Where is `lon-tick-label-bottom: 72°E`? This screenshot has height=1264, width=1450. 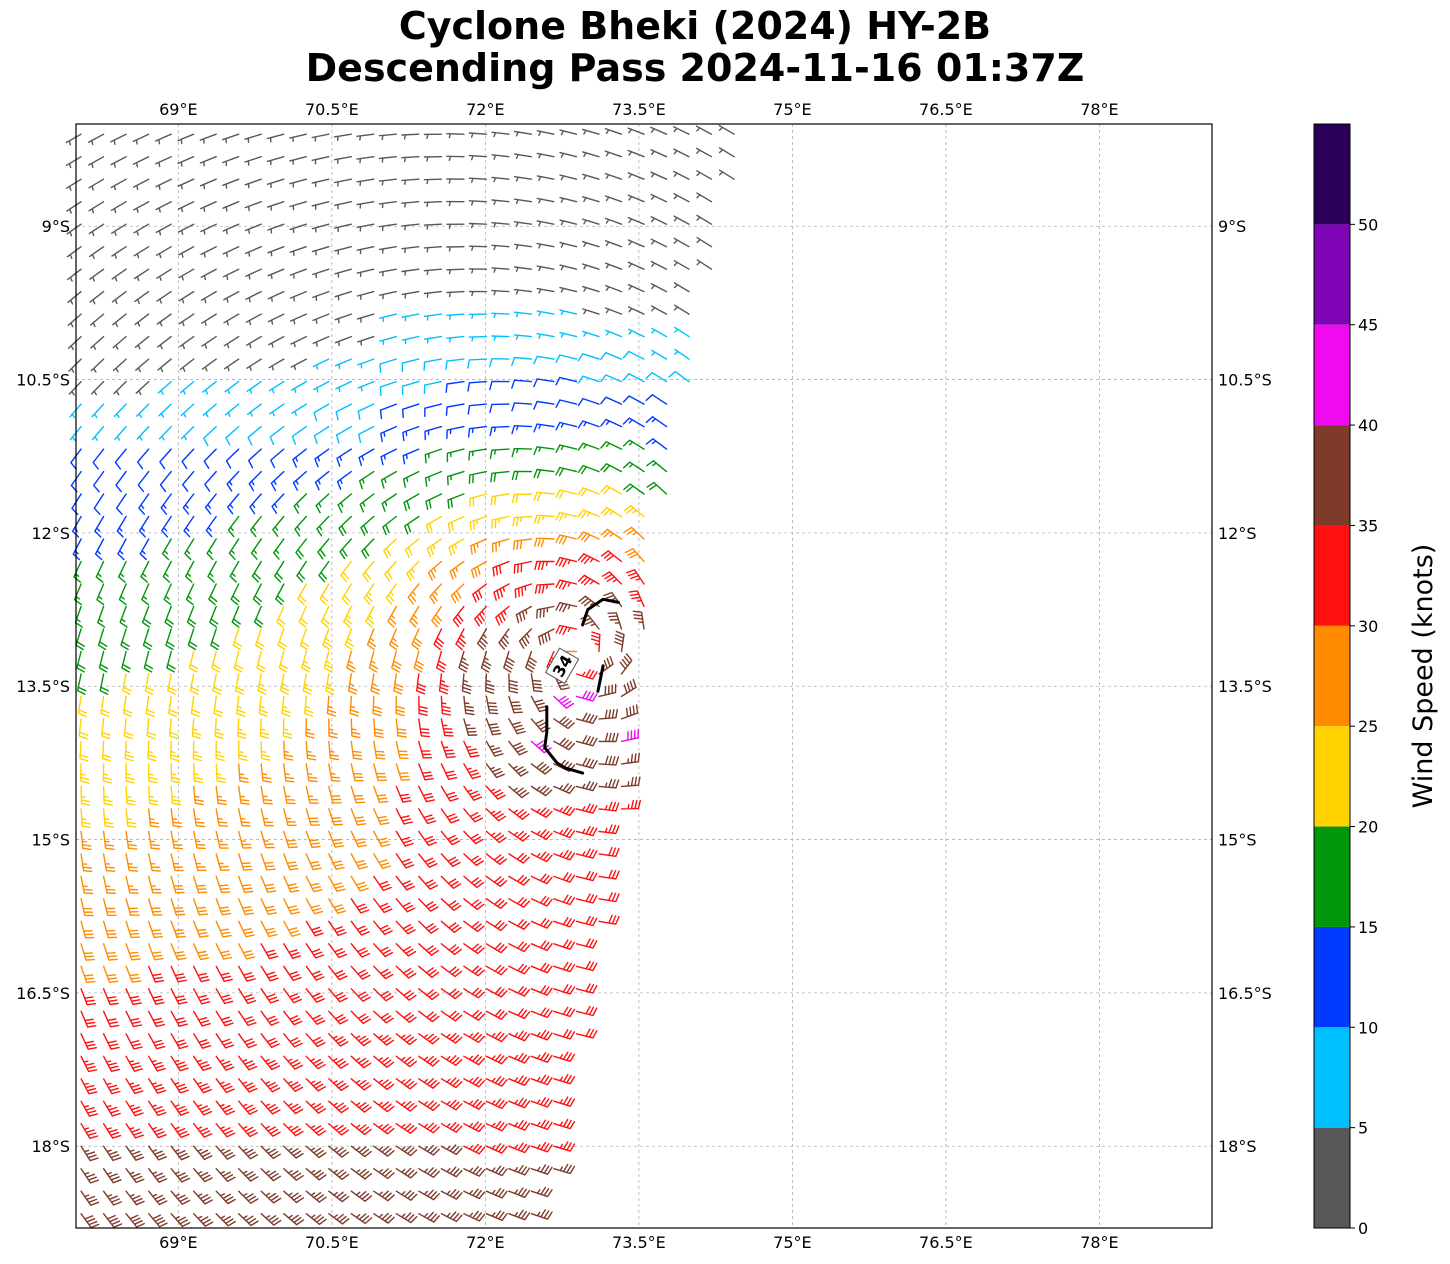
lon-tick-label-bottom: 72°E is located at coordinates (485, 1242).